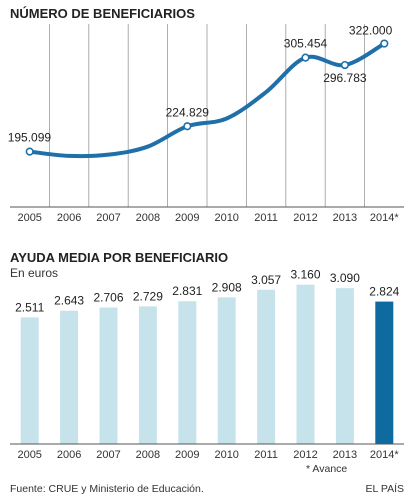 Image resolution: width=414 pixels, height=501 pixels. Describe the element at coordinates (187, 218) in the screenshot. I see `line-x-tick-label: 2009` at that location.